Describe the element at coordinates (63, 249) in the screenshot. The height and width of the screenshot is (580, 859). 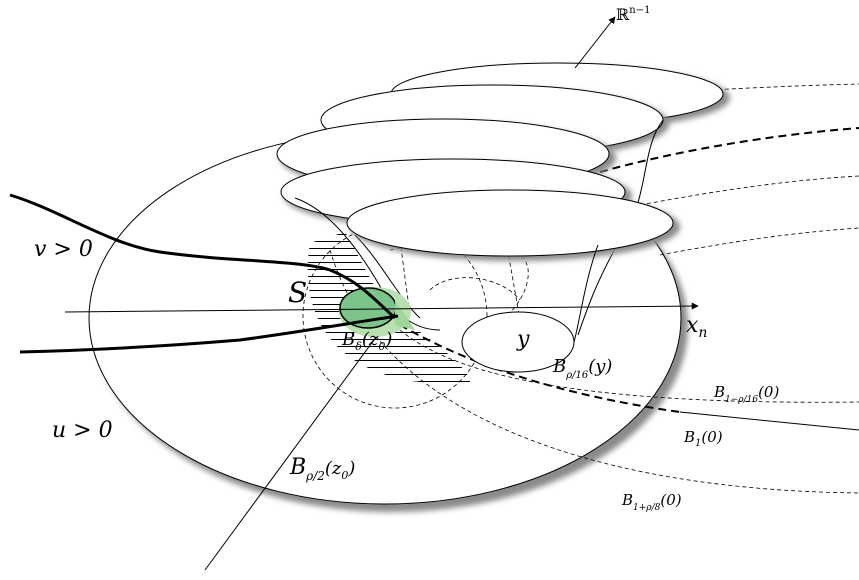
I see `label-v-region: v > 0` at that location.